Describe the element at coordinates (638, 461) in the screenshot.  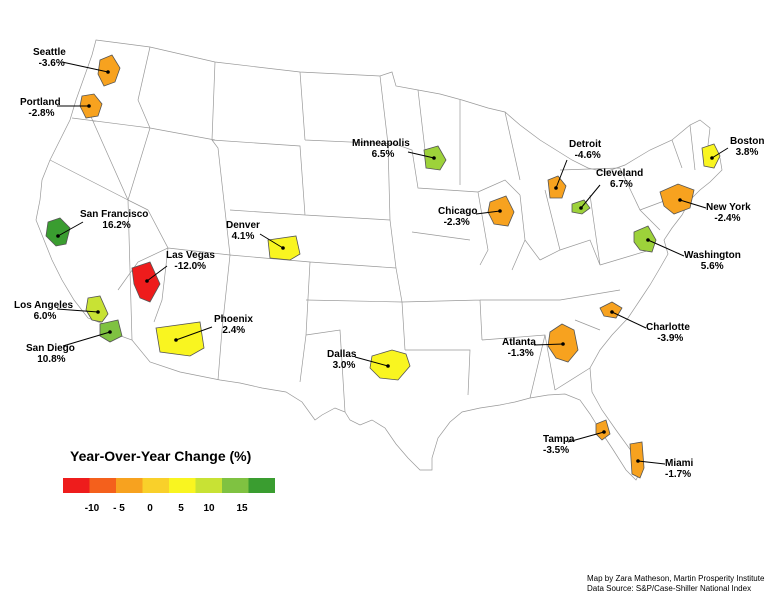
I see `dot-miami` at that location.